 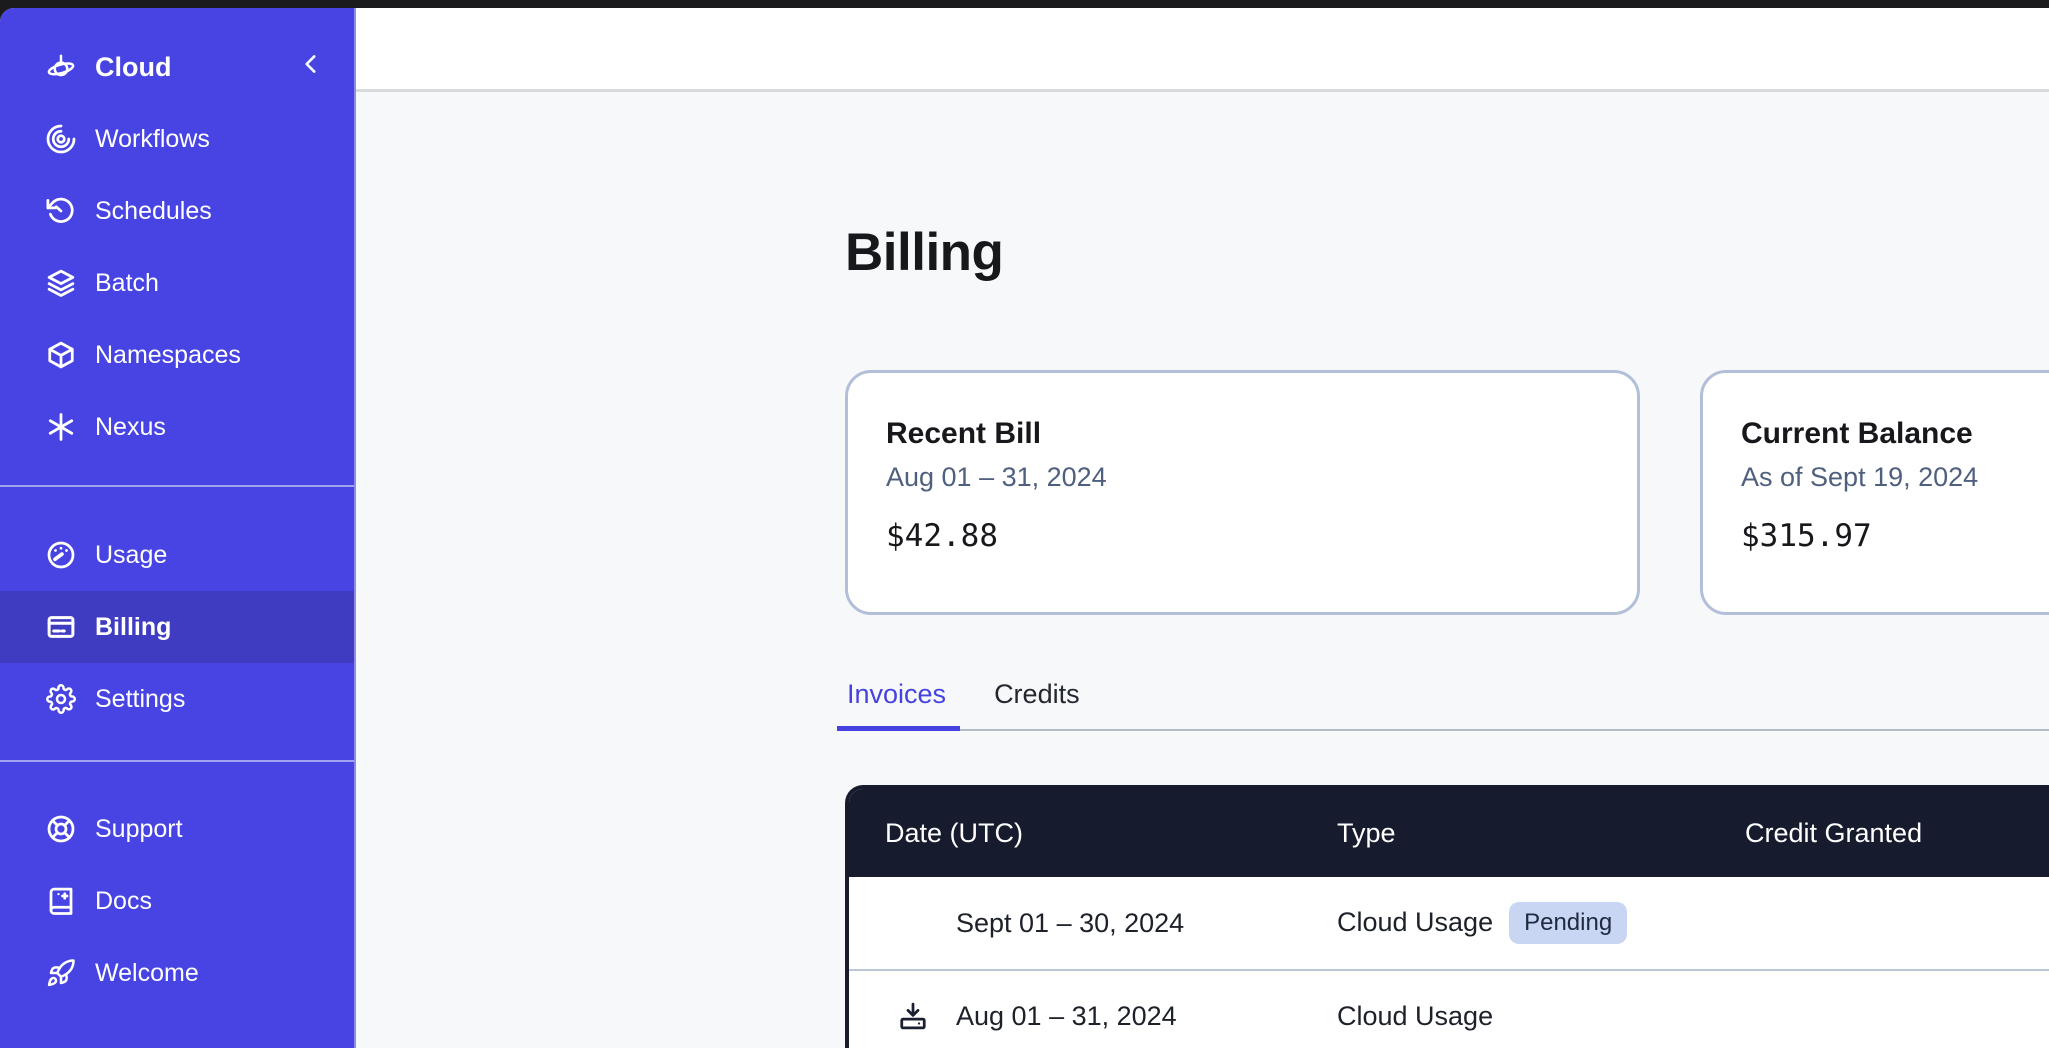 What do you see at coordinates (61, 973) in the screenshot?
I see `welcome-rocket-icon` at bounding box center [61, 973].